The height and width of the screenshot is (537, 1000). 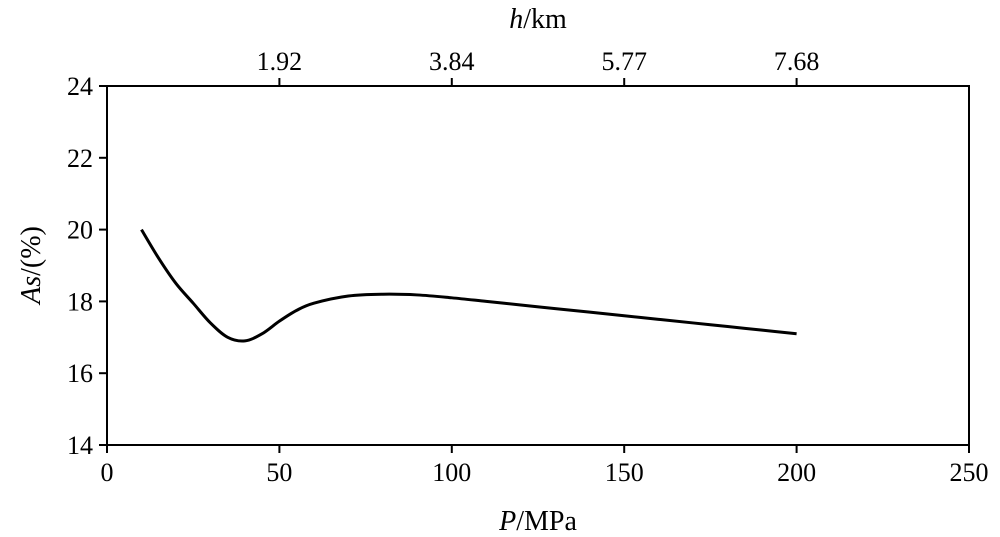 What do you see at coordinates (80, 373) in the screenshot?
I see `y-tick-label: 16` at bounding box center [80, 373].